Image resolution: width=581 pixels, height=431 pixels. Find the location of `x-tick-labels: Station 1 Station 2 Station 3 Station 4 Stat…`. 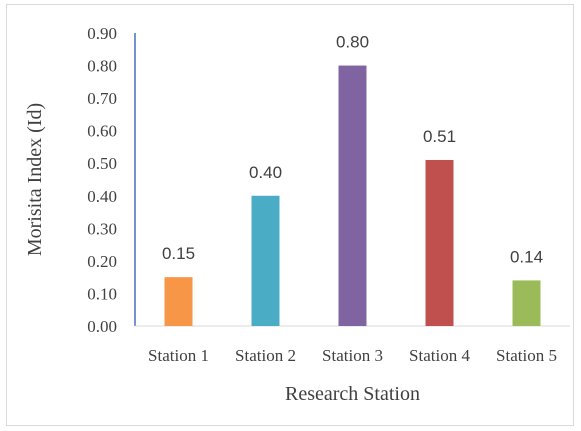

x-tick-labels: Station 1 Station 2 Station 3 Station 4 Stat… is located at coordinates (352, 355).